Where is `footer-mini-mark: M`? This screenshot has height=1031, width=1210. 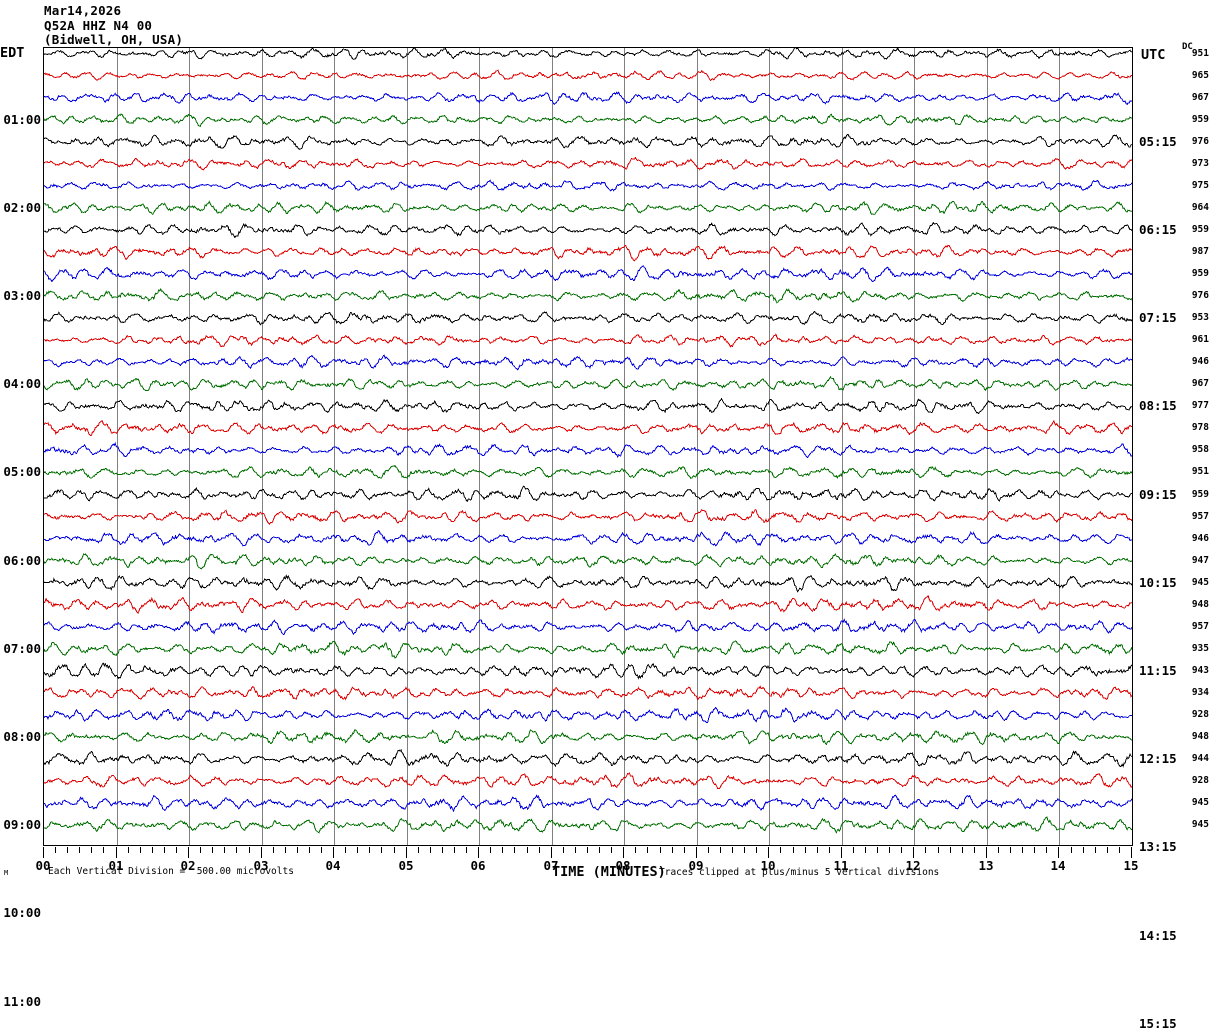
footer-mini-mark: M is located at coordinates (6, 873).